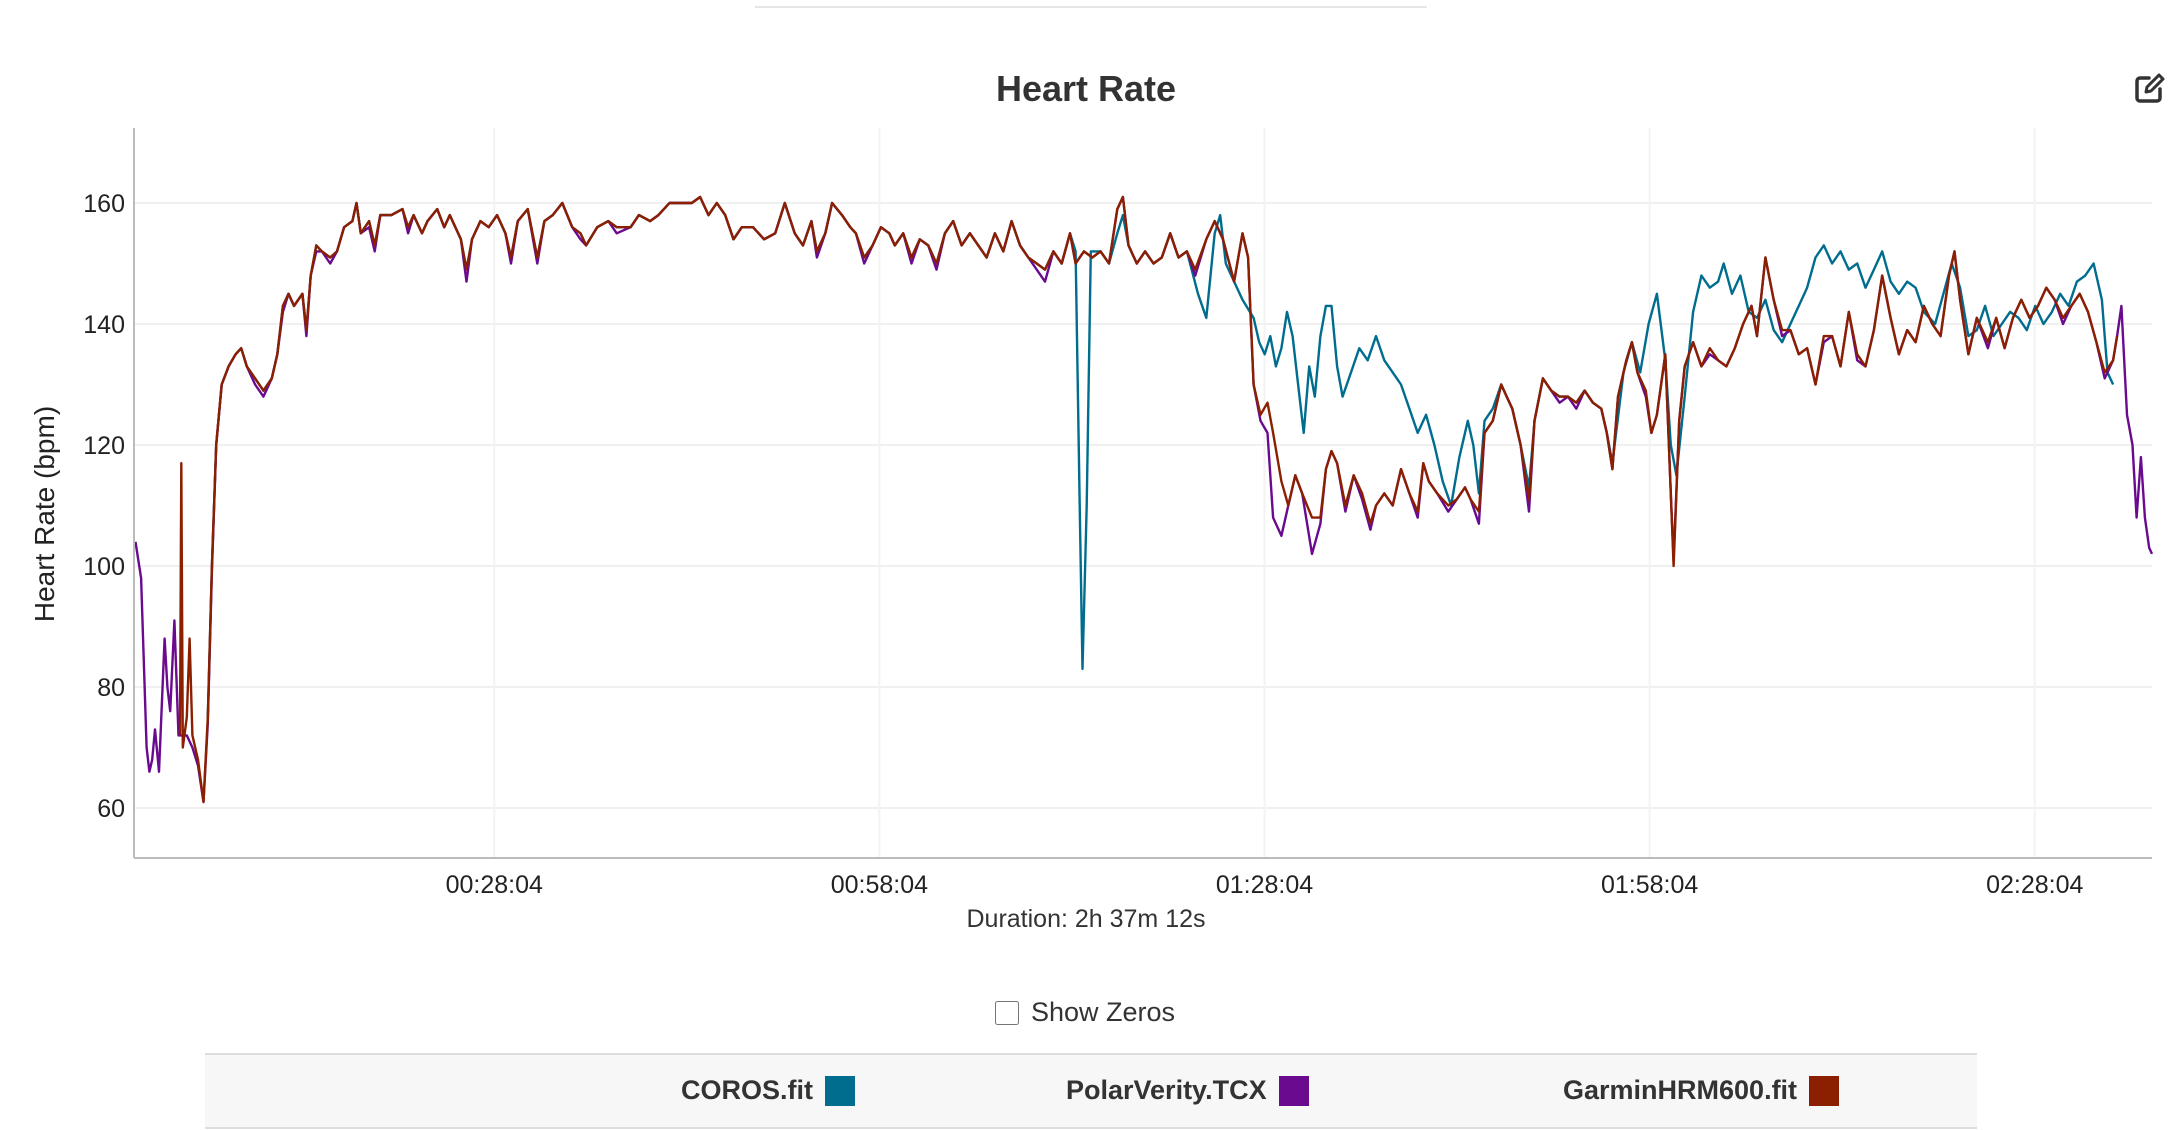 The width and height of the screenshot is (2172, 1130). What do you see at coordinates (1103, 1012) in the screenshot?
I see `show-zeros-label: Show Zeros` at bounding box center [1103, 1012].